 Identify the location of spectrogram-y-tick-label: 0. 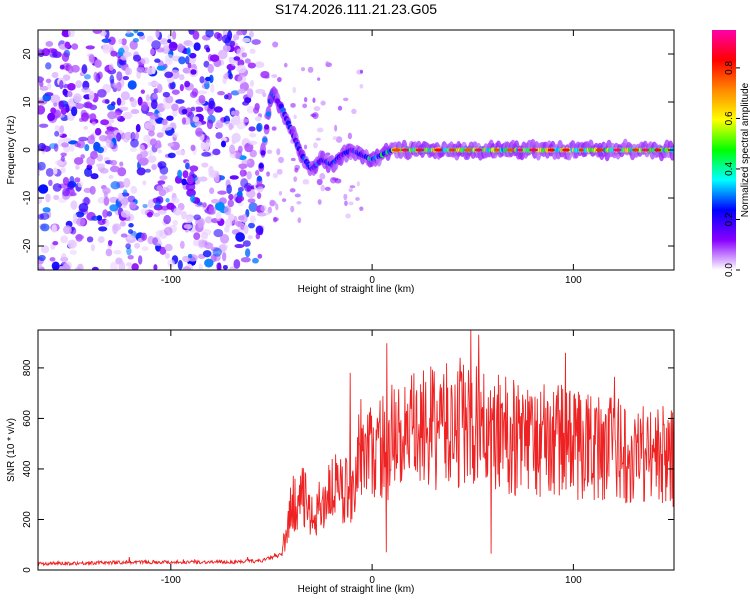
(27, 150).